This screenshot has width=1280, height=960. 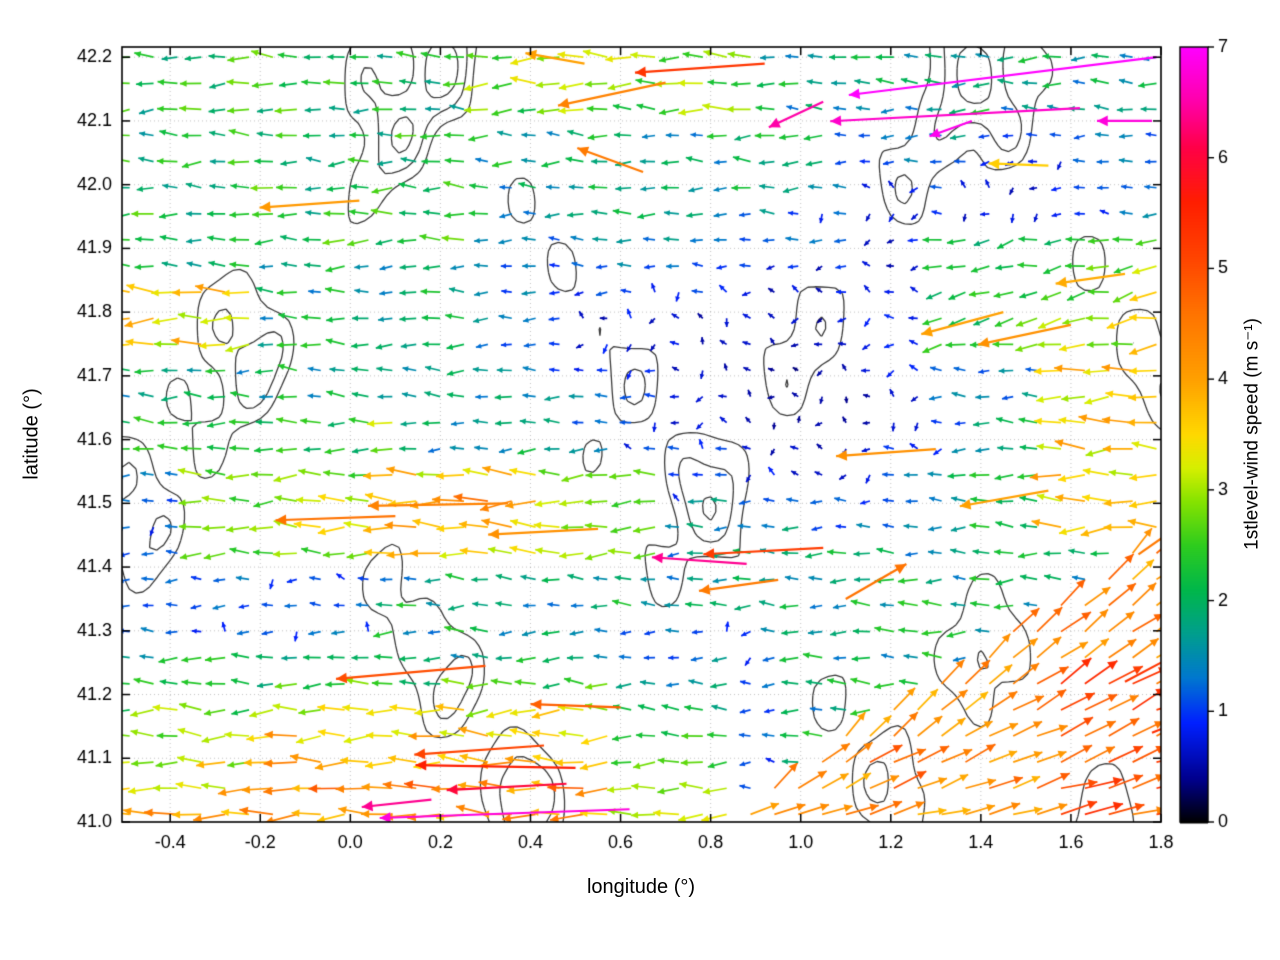 I want to click on x-axis-label: longitude (°), so click(x=641, y=887).